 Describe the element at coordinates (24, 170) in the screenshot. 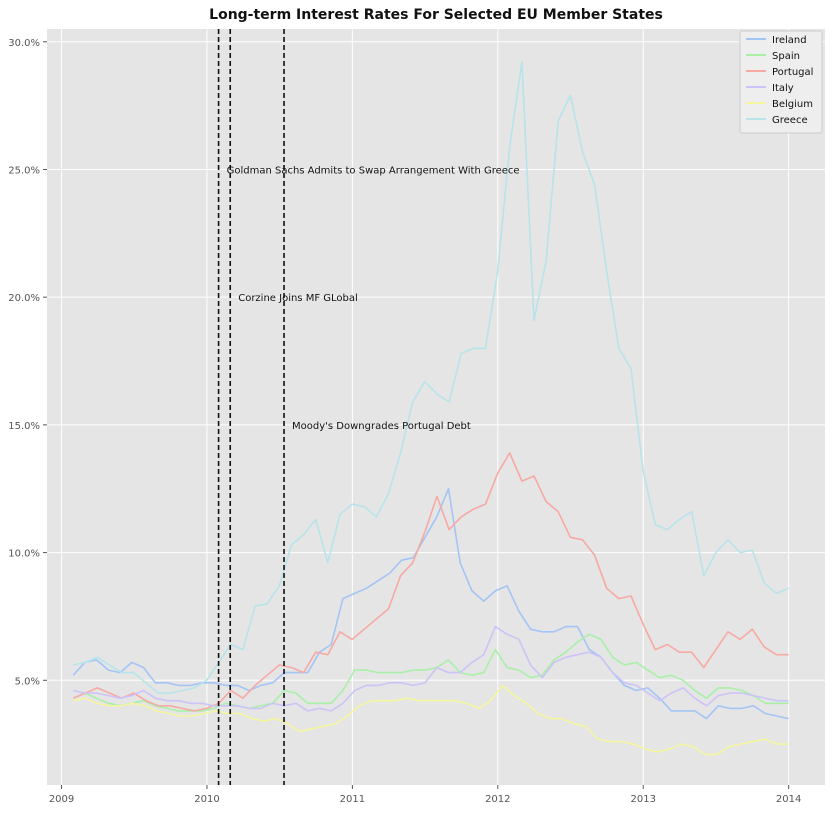

I see `y-tick-label: 25.0%` at that location.